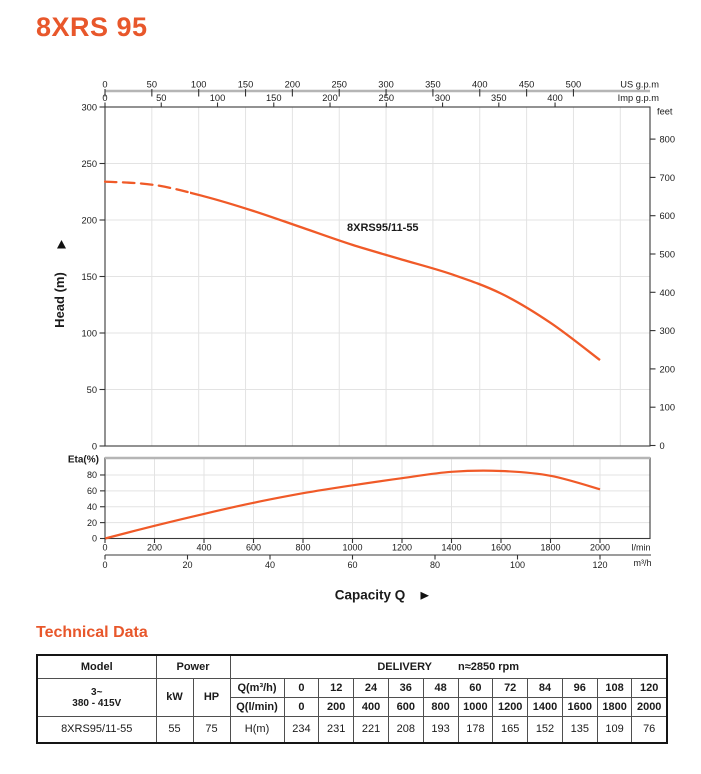 Image resolution: width=701 pixels, height=774 pixels. Describe the element at coordinates (600, 548) in the screenshot. I see `axis-tick-label: 2000` at that location.